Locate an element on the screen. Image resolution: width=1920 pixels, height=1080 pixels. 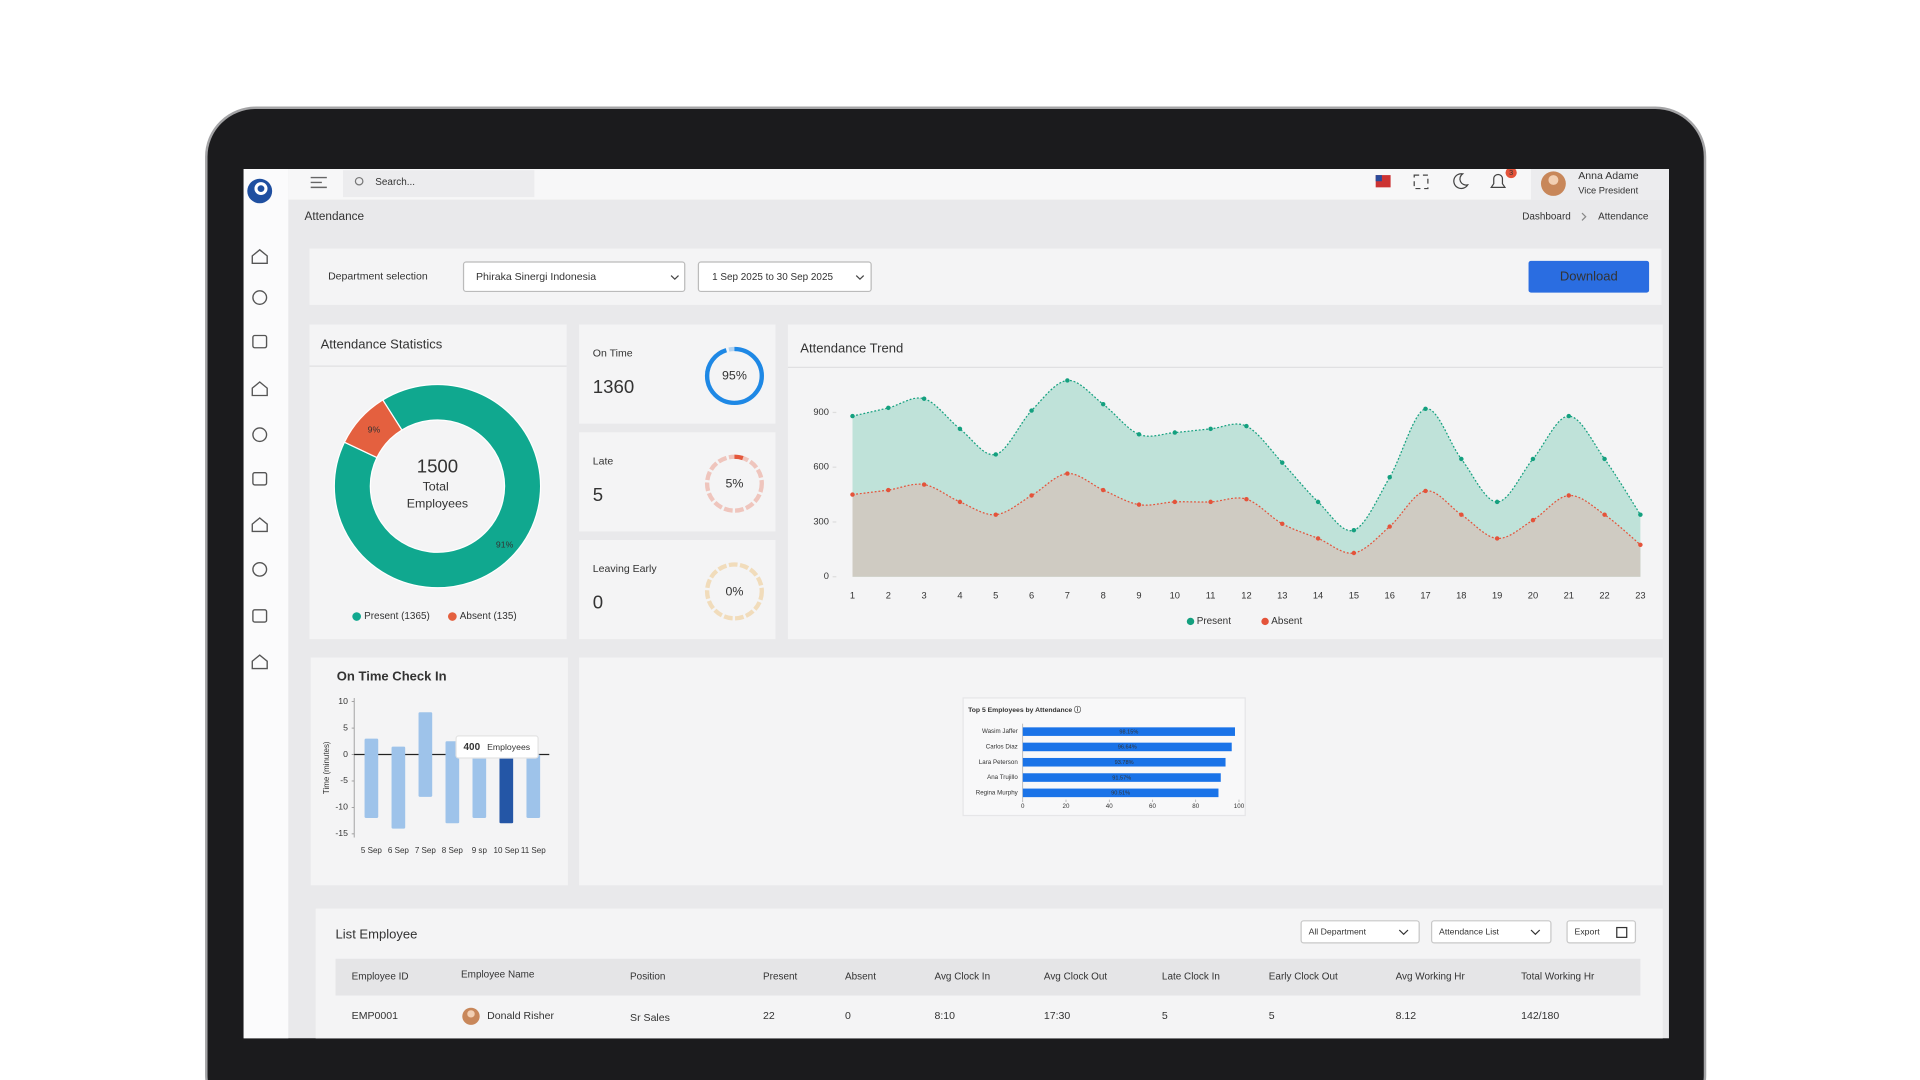
x-tick-label: 40 is located at coordinates (1109, 806).